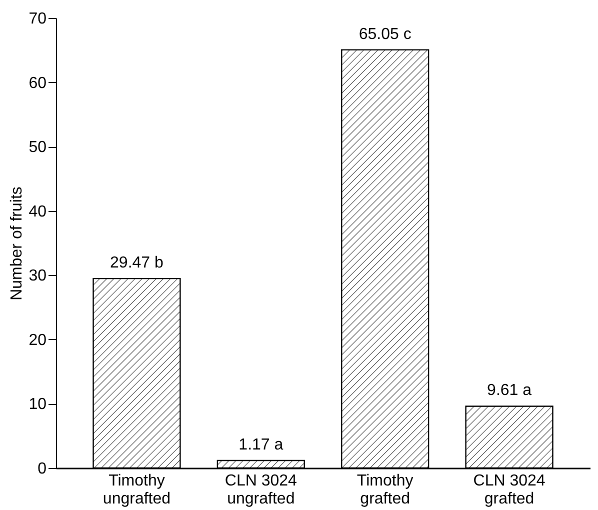 The height and width of the screenshot is (510, 598). Describe the element at coordinates (385, 34) in the screenshot. I see `data-label: 65.05 c` at that location.